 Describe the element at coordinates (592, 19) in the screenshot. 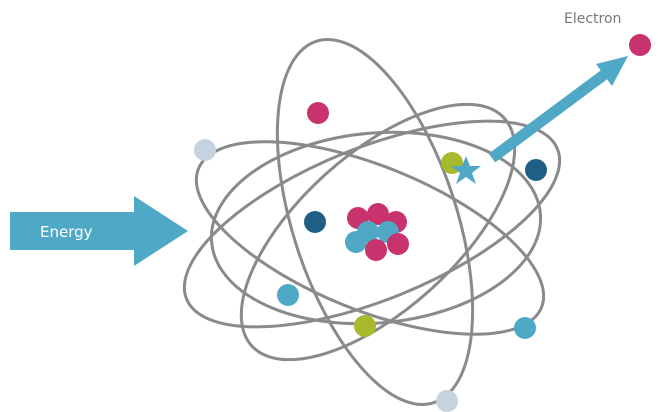

I see `electron-label: Electron` at that location.